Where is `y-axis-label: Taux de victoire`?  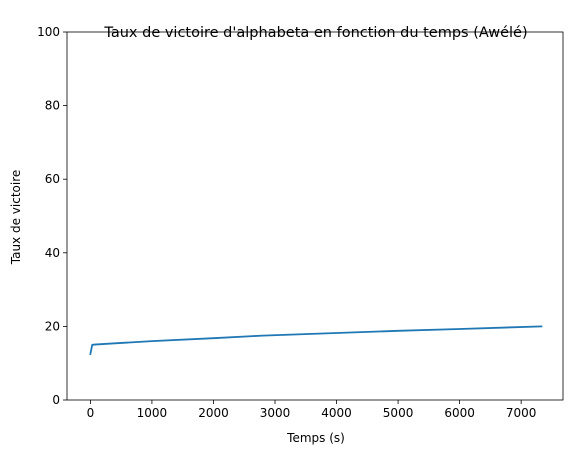 y-axis-label: Taux de victoire is located at coordinates (16, 218).